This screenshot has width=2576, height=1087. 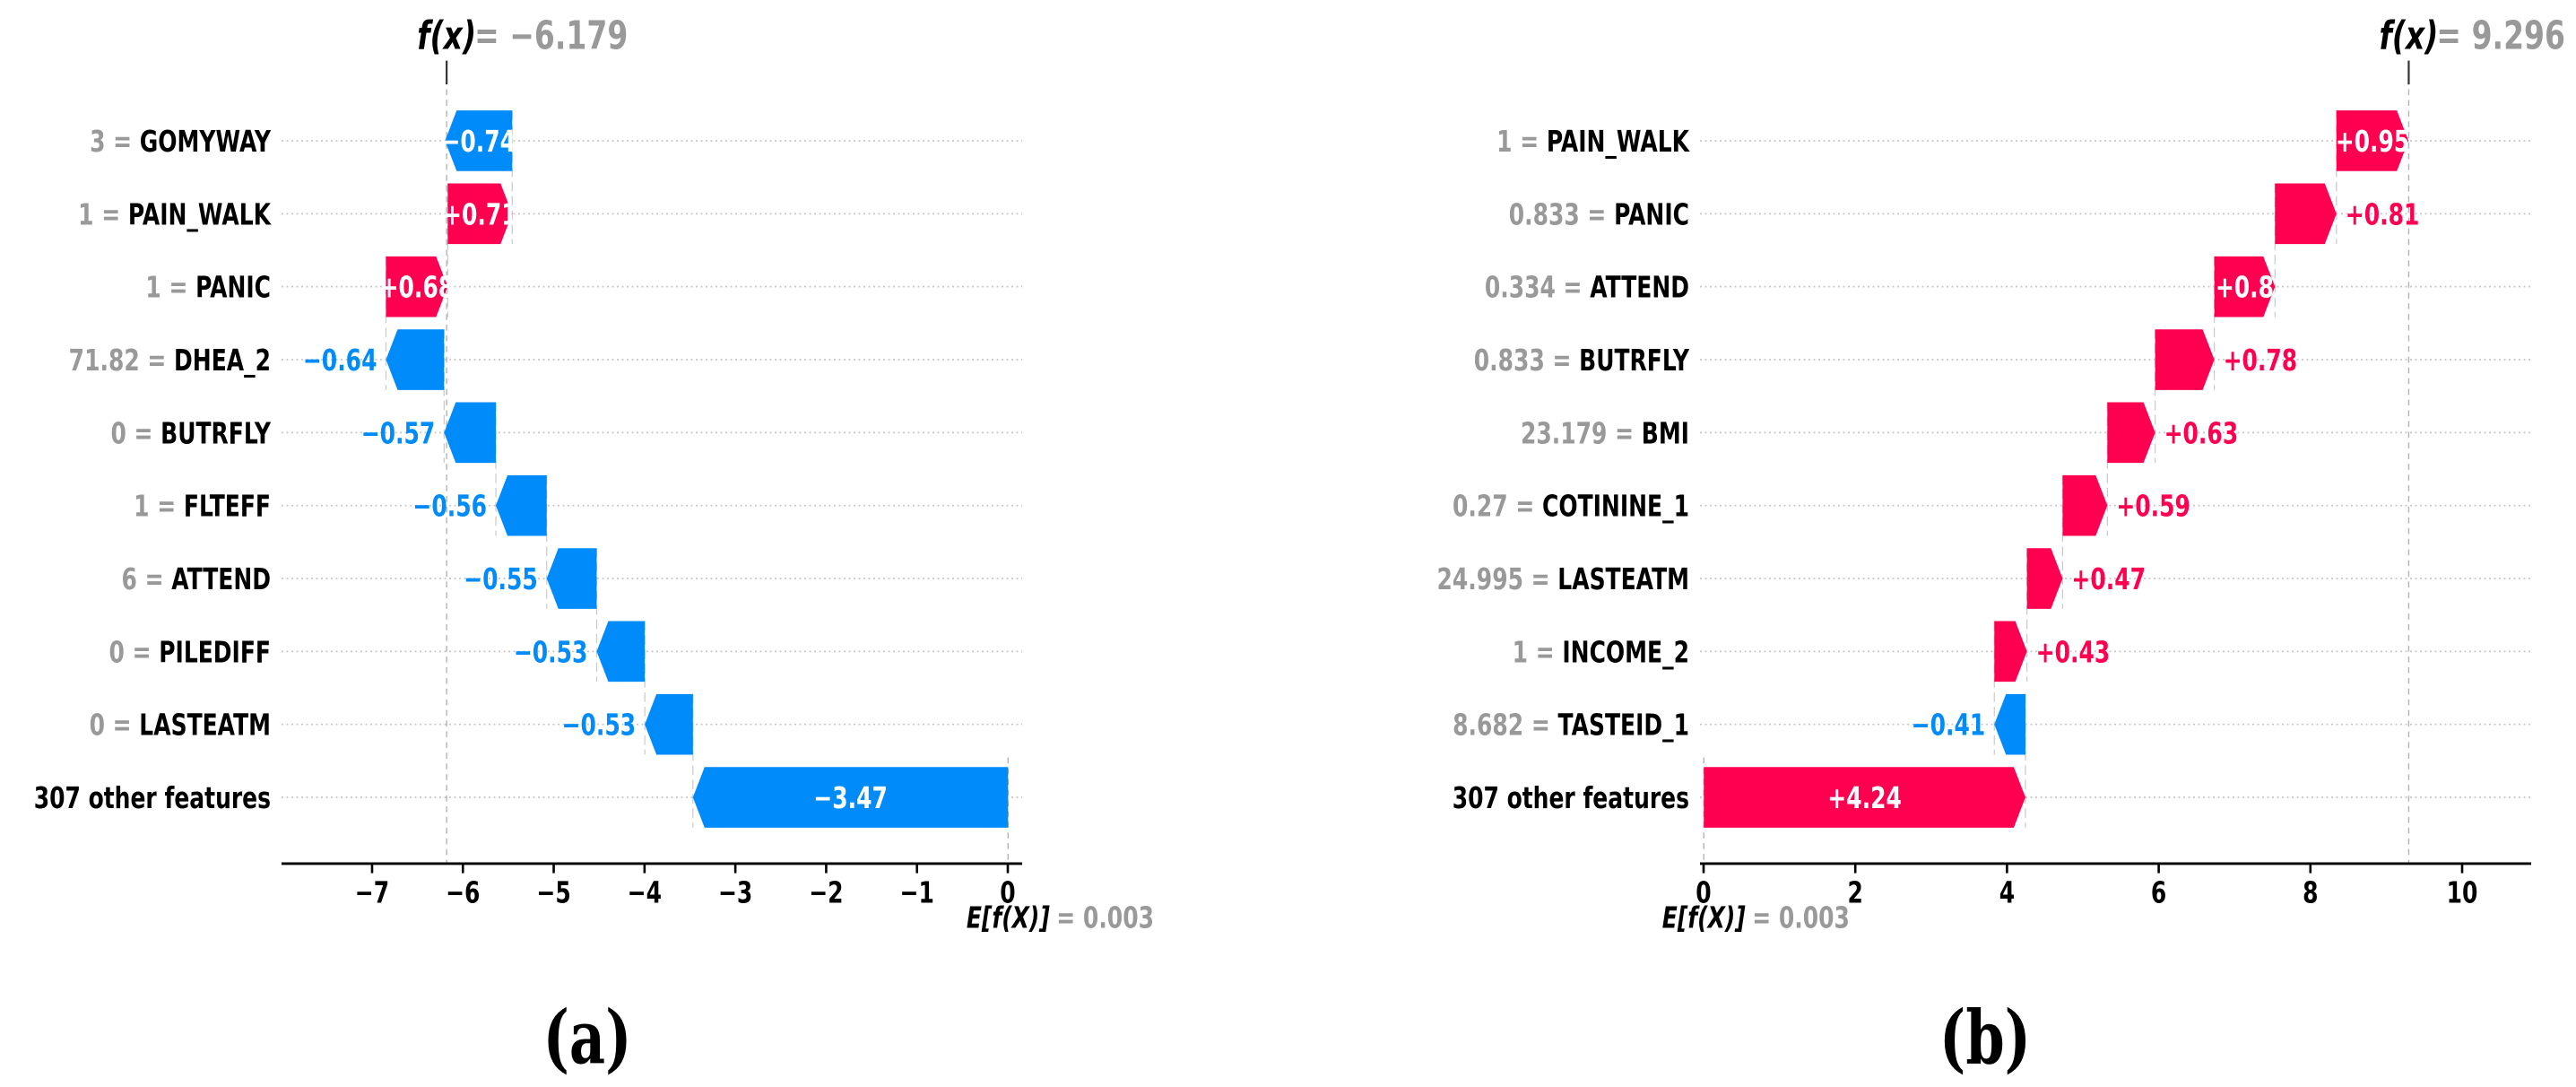 I want to click on bar-value-label: +0.68, so click(x=417, y=287).